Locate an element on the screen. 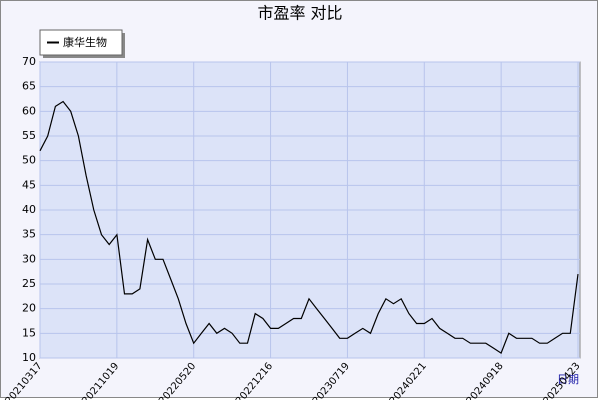 The height and width of the screenshot is (400, 600). chart-title: 市盈率 对比 is located at coordinates (299, 13).